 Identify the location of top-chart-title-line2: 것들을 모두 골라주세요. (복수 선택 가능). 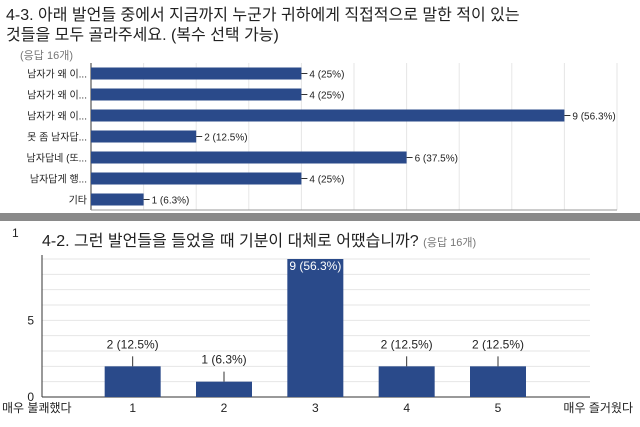
(142, 35).